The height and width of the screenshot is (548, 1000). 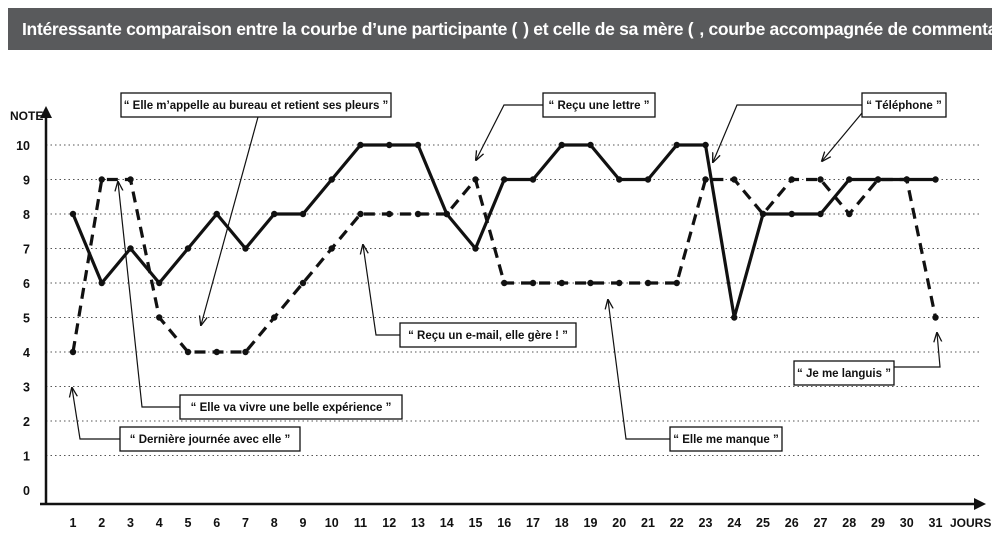 What do you see at coordinates (101, 523) in the screenshot?
I see `x-tick-label: 2` at bounding box center [101, 523].